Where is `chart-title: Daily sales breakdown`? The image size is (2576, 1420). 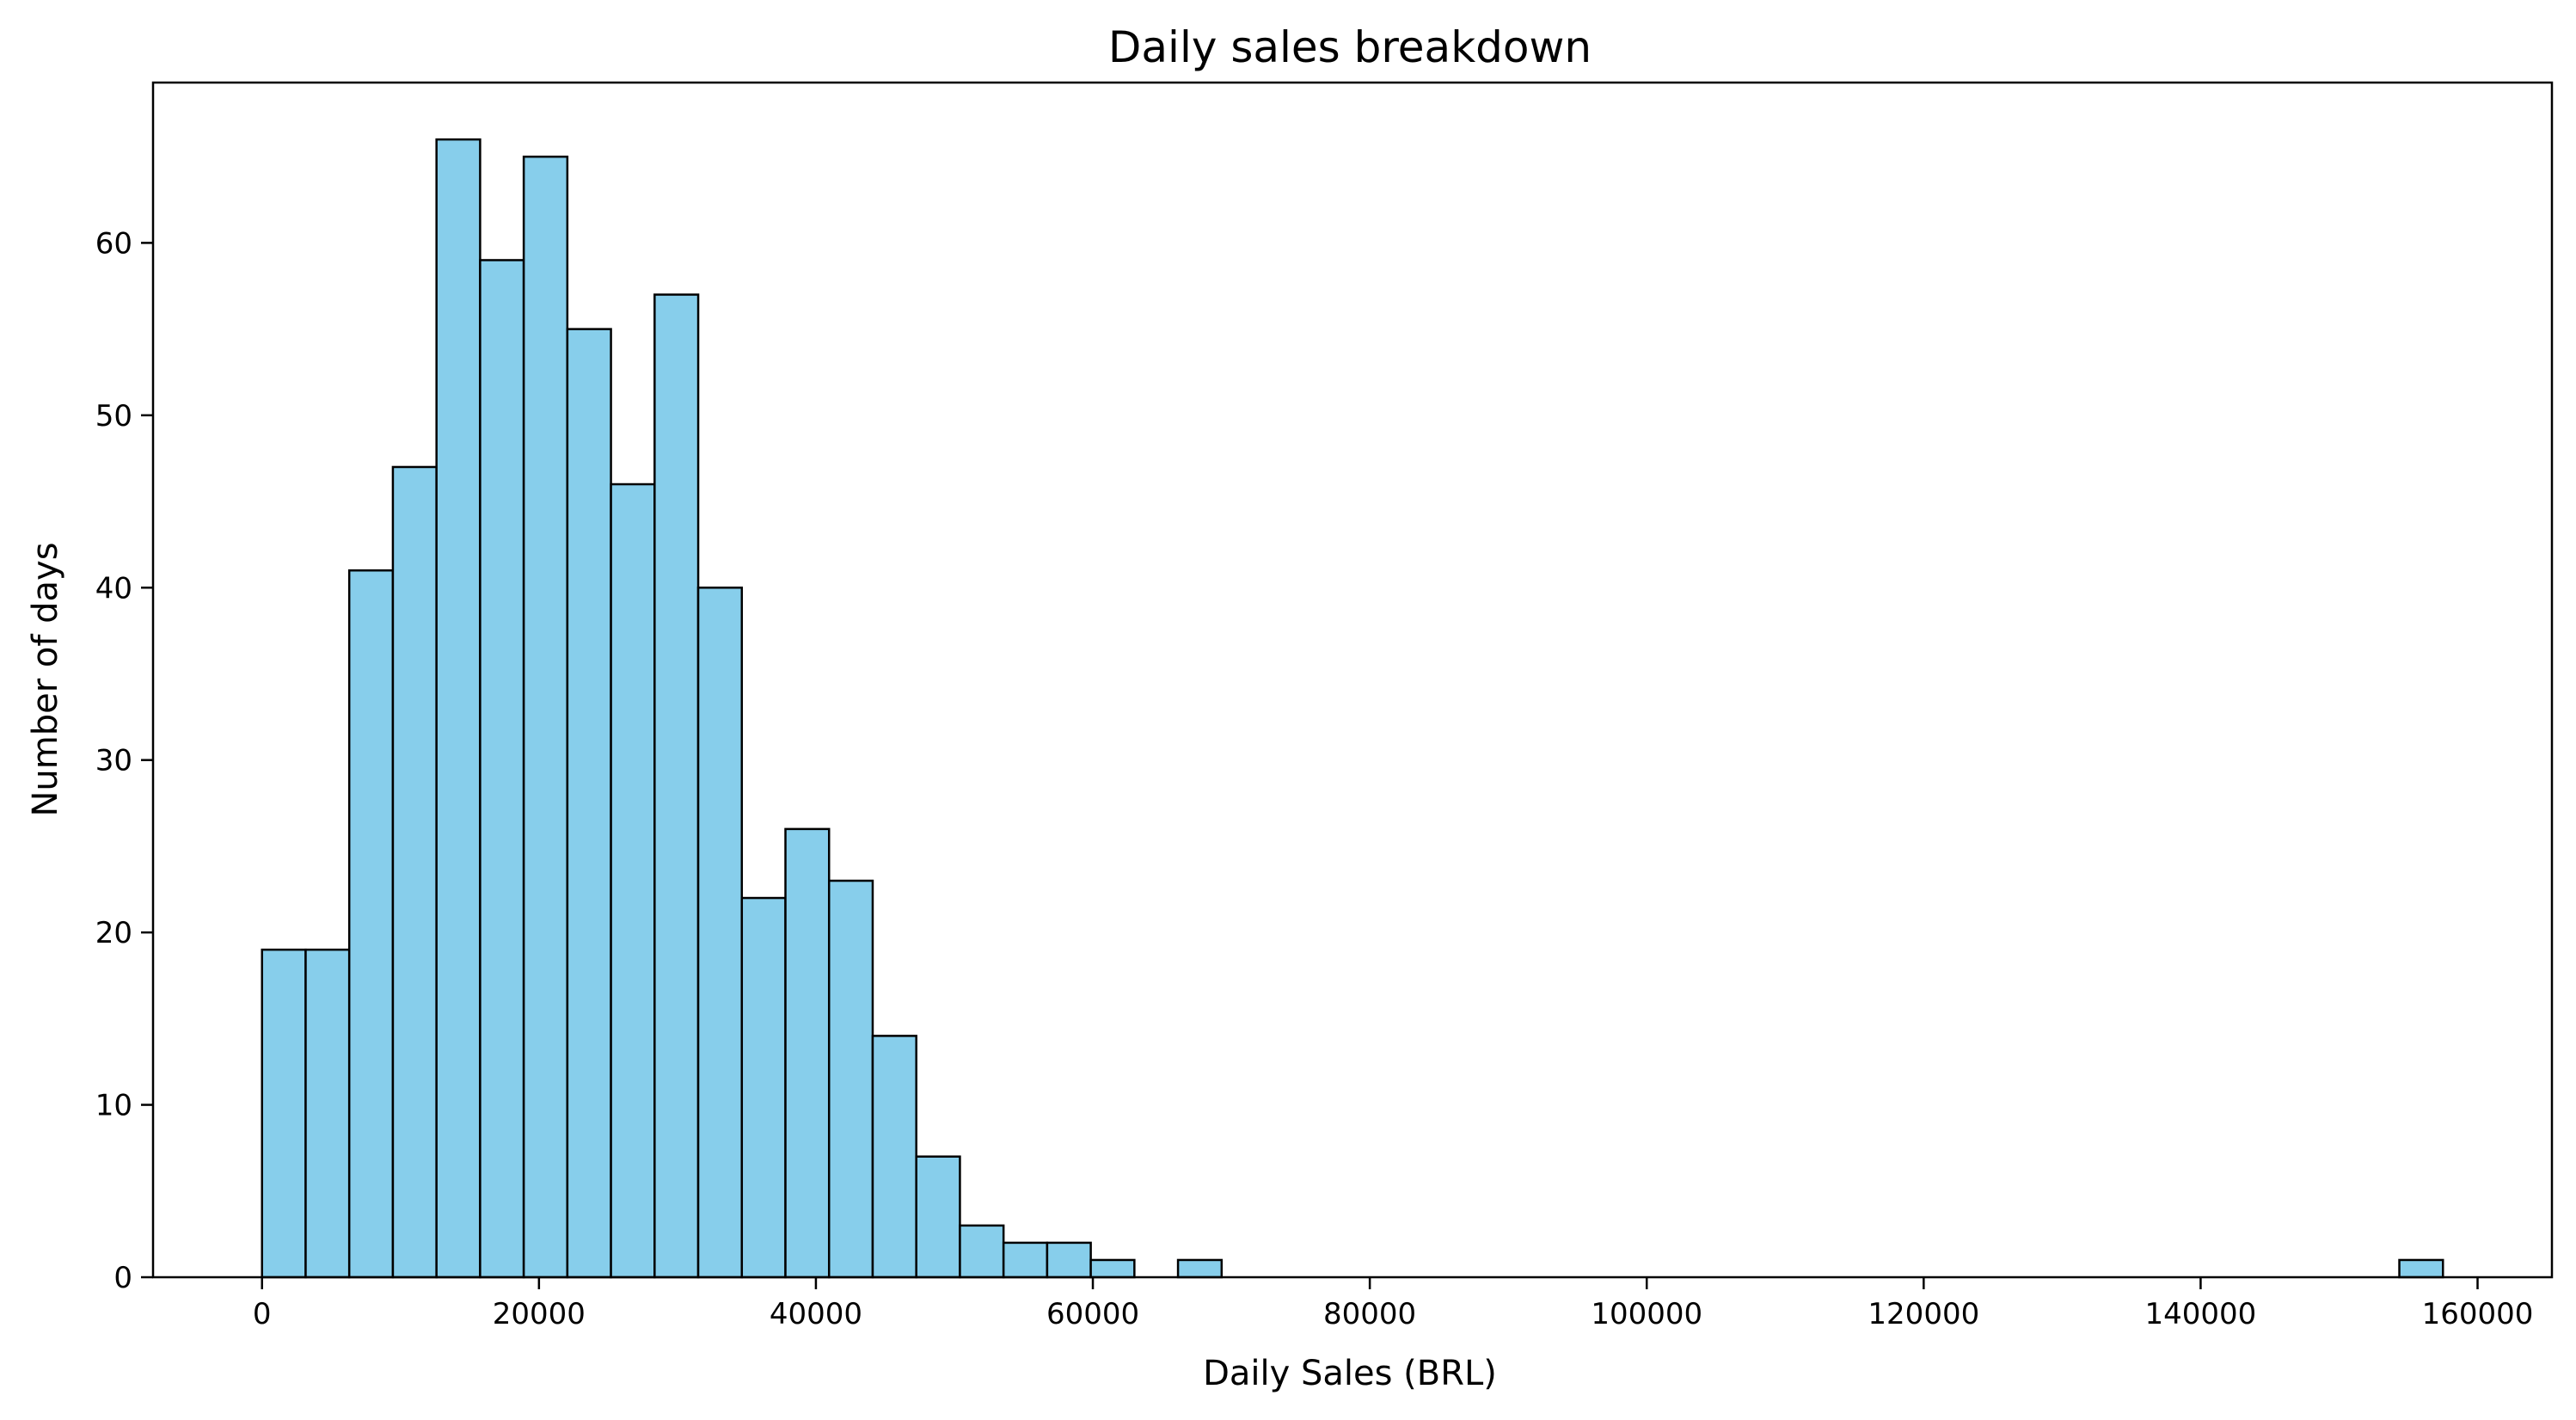 chart-title: Daily sales breakdown is located at coordinates (1350, 47).